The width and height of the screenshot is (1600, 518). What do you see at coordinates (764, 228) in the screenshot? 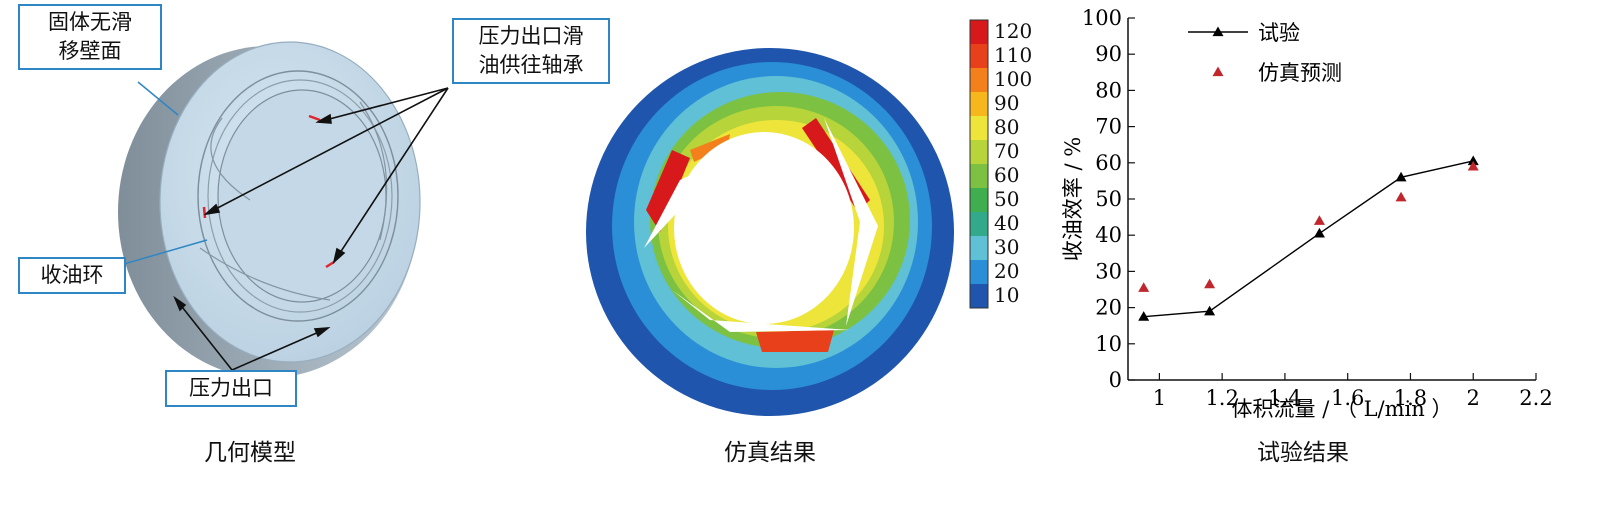
I see `inner-hole` at bounding box center [764, 228].